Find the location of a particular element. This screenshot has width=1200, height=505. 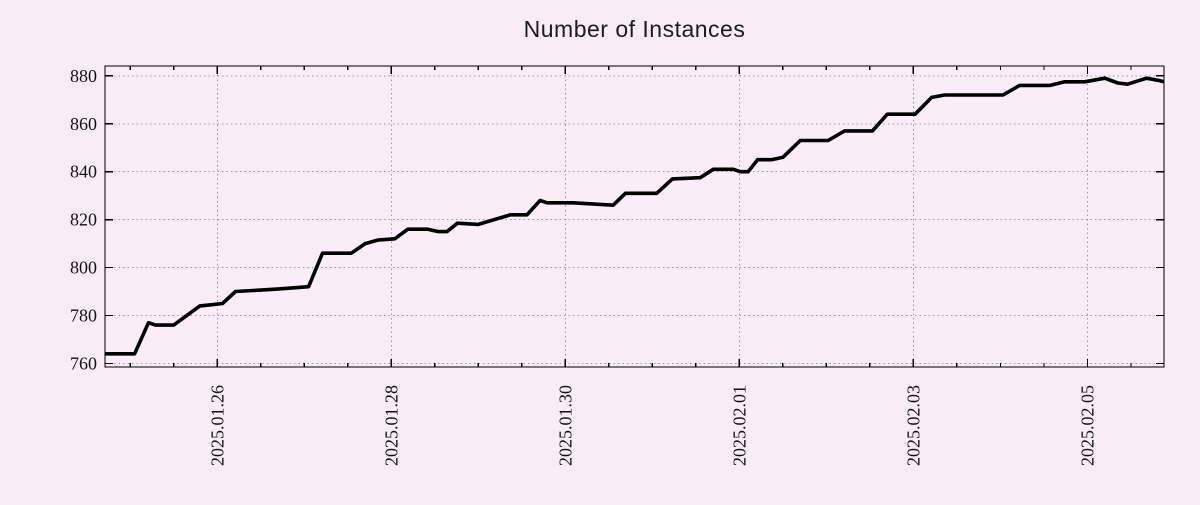

y-tick-label: 760 is located at coordinates (83, 363).